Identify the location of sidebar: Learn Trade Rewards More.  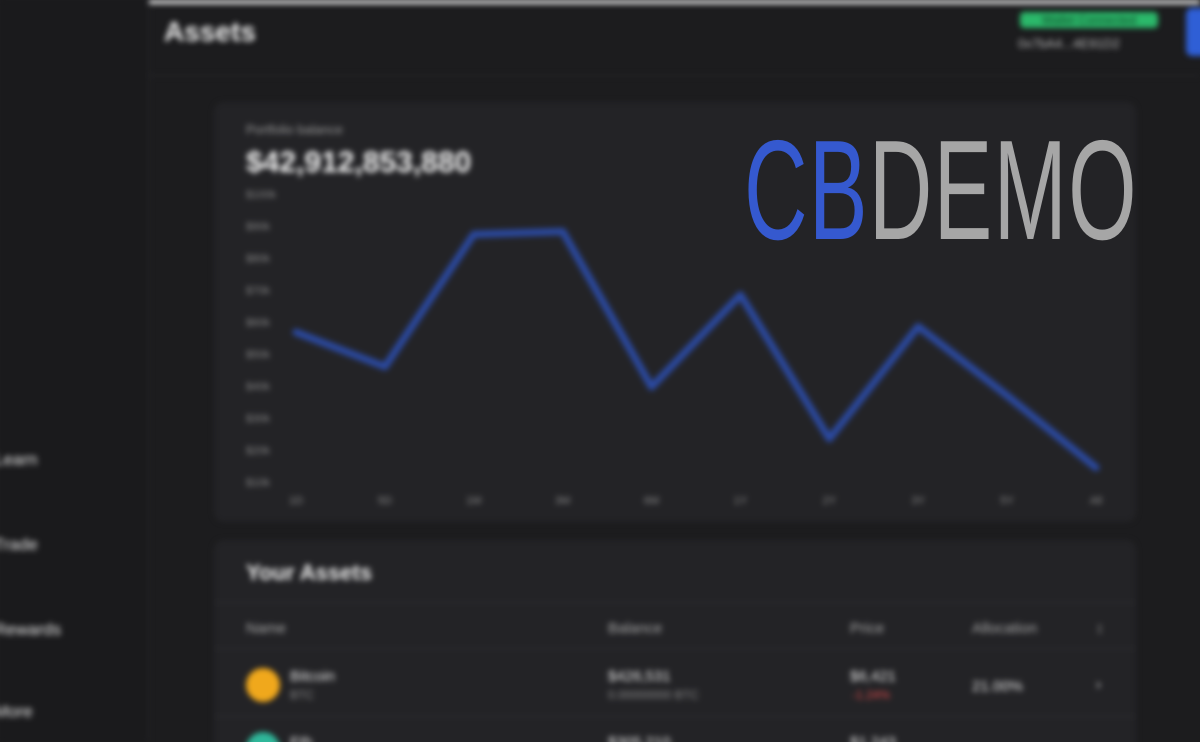
(74, 371).